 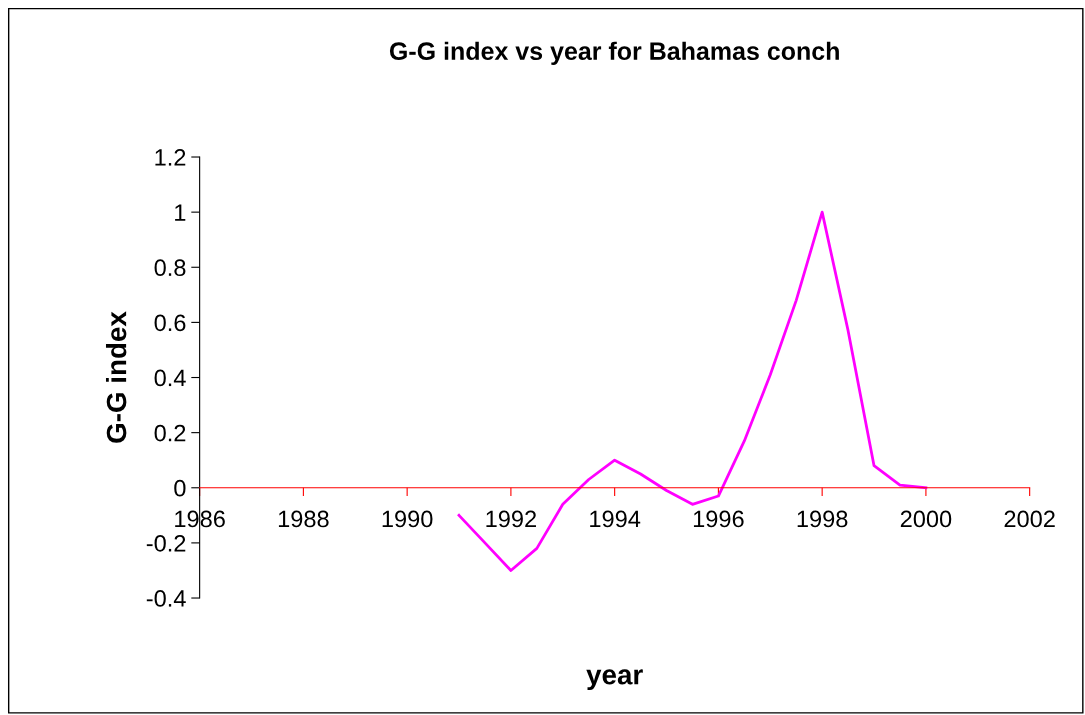 What do you see at coordinates (718, 519) in the screenshot?
I see `x-tick-label: 1996` at bounding box center [718, 519].